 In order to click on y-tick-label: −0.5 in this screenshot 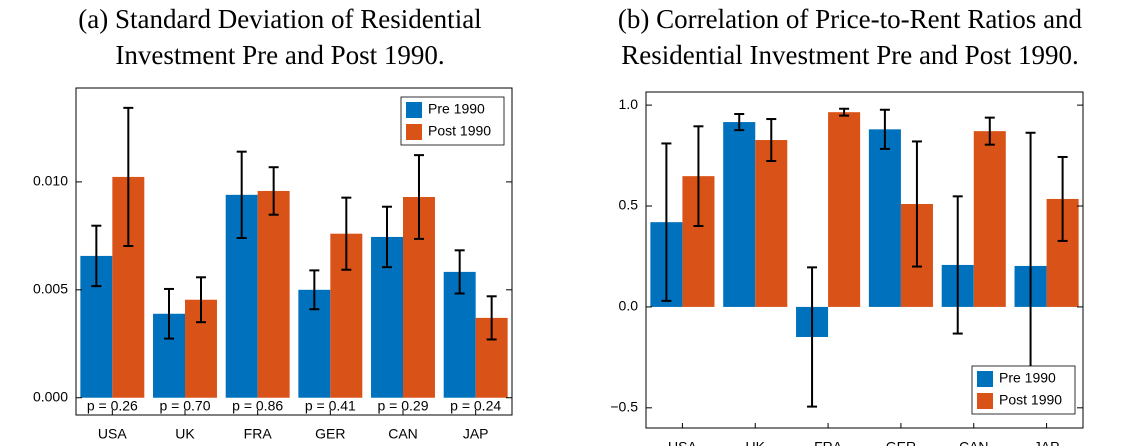, I will do `click(624, 407)`.